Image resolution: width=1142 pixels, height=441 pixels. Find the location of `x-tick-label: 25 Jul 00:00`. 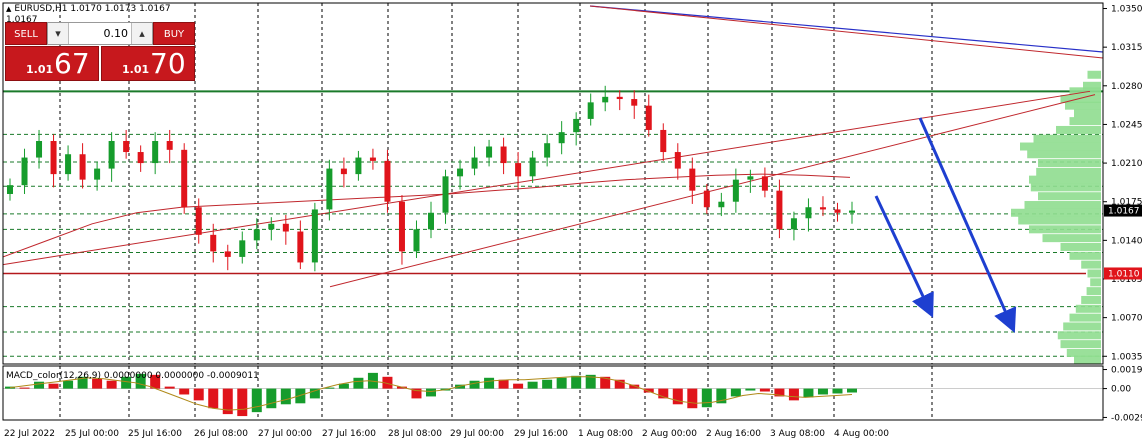

x-tick-label: 25 Jul 00:00 is located at coordinates (92, 434).